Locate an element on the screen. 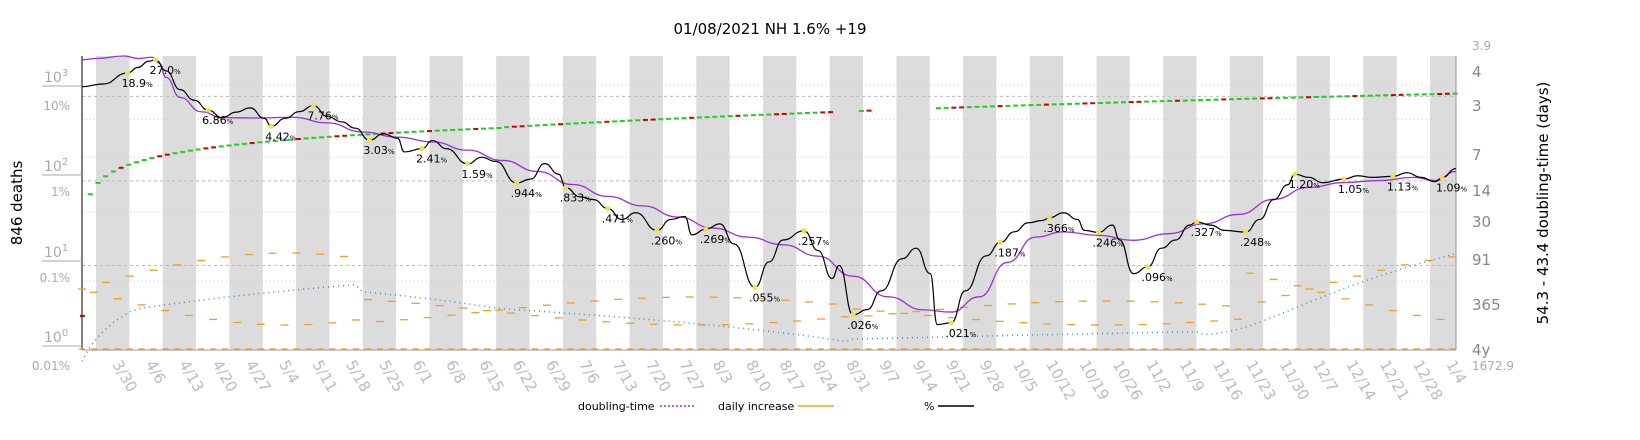 This screenshot has height=440, width=1640. x-tick-label: 12/7 is located at coordinates (1325, 376).